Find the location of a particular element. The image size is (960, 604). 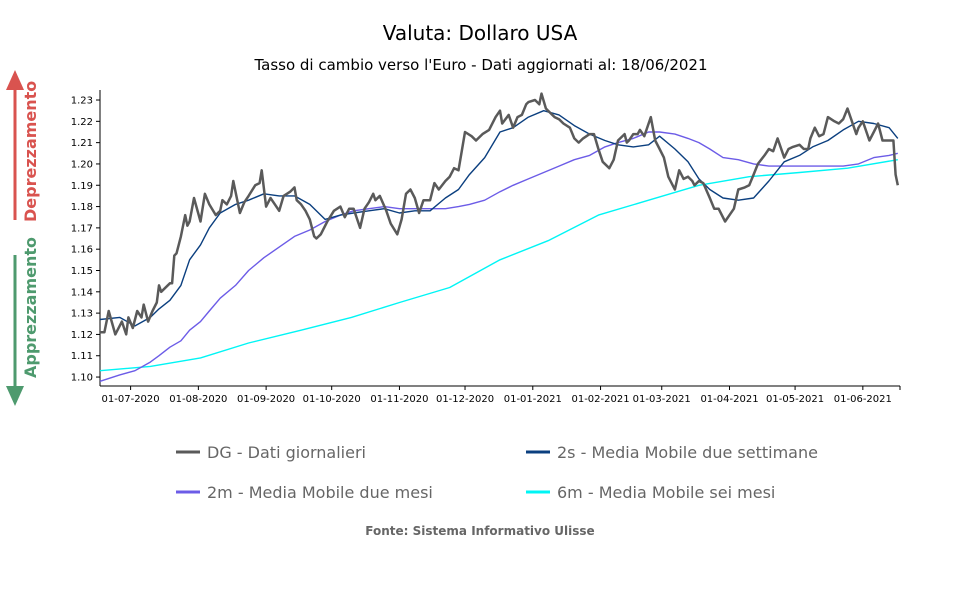

y-tick-label: 1.21 is located at coordinates (82, 143).